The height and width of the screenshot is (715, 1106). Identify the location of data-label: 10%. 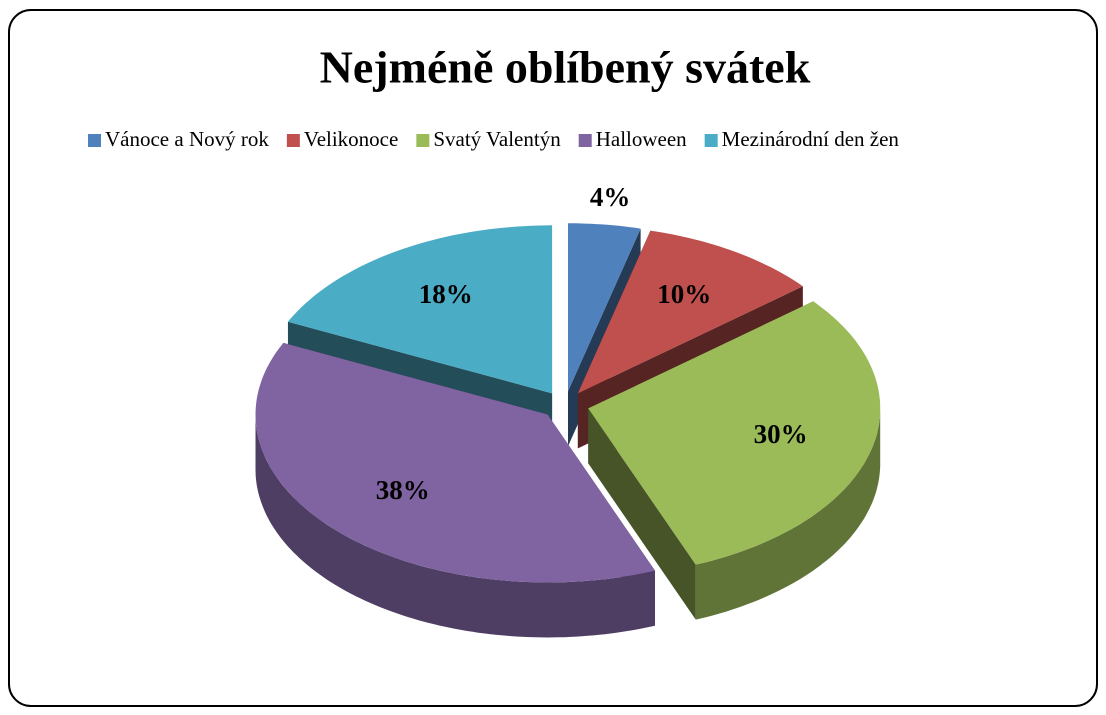
(684, 294).